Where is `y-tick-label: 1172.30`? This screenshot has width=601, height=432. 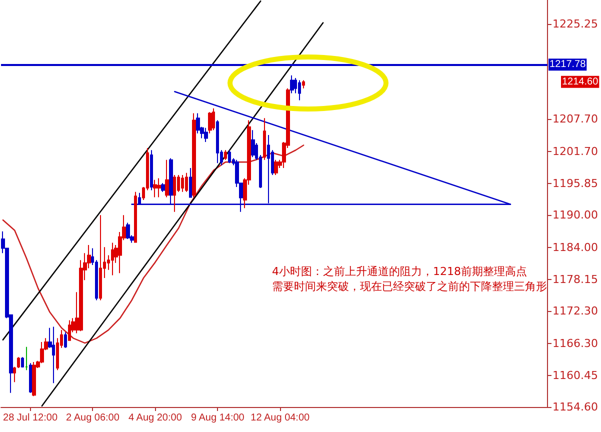 y-tick-label: 1172.30 is located at coordinates (575, 311).